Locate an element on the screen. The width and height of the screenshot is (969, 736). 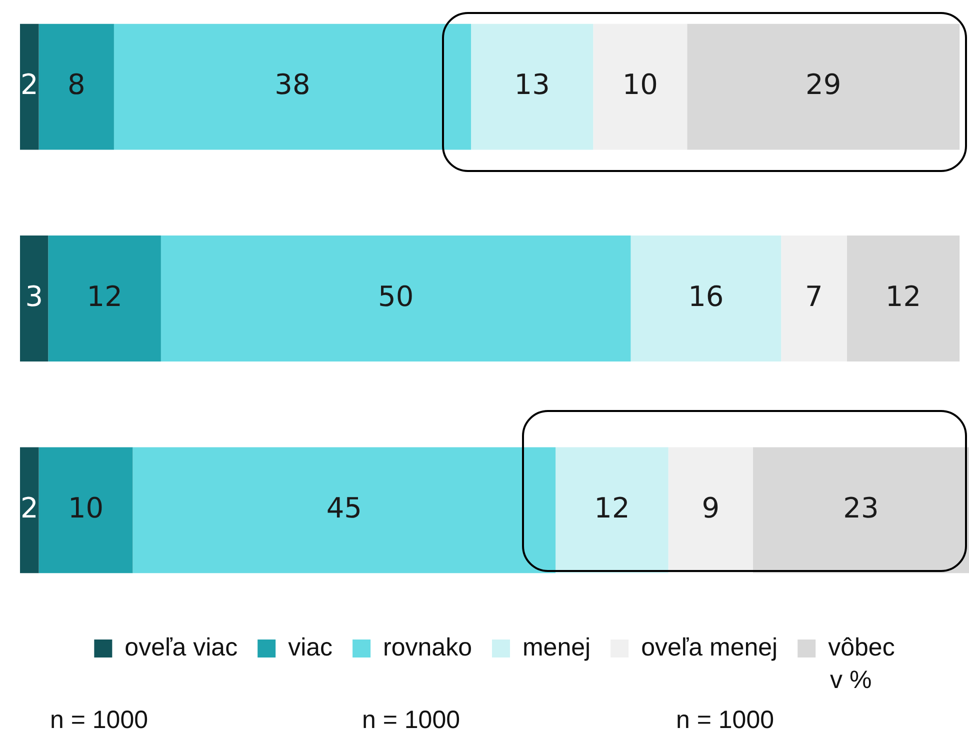
data-label: 13 is located at coordinates (532, 85).